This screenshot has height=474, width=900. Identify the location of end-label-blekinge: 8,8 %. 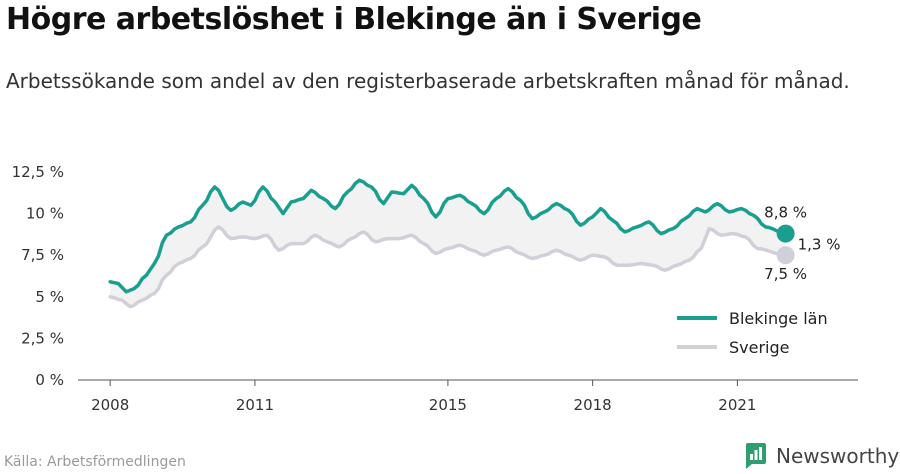
(785, 213).